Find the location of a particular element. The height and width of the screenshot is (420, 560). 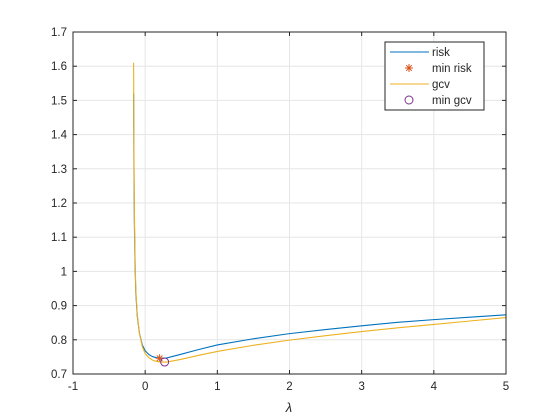

y-tick-label: 1.7 is located at coordinates (59, 33).